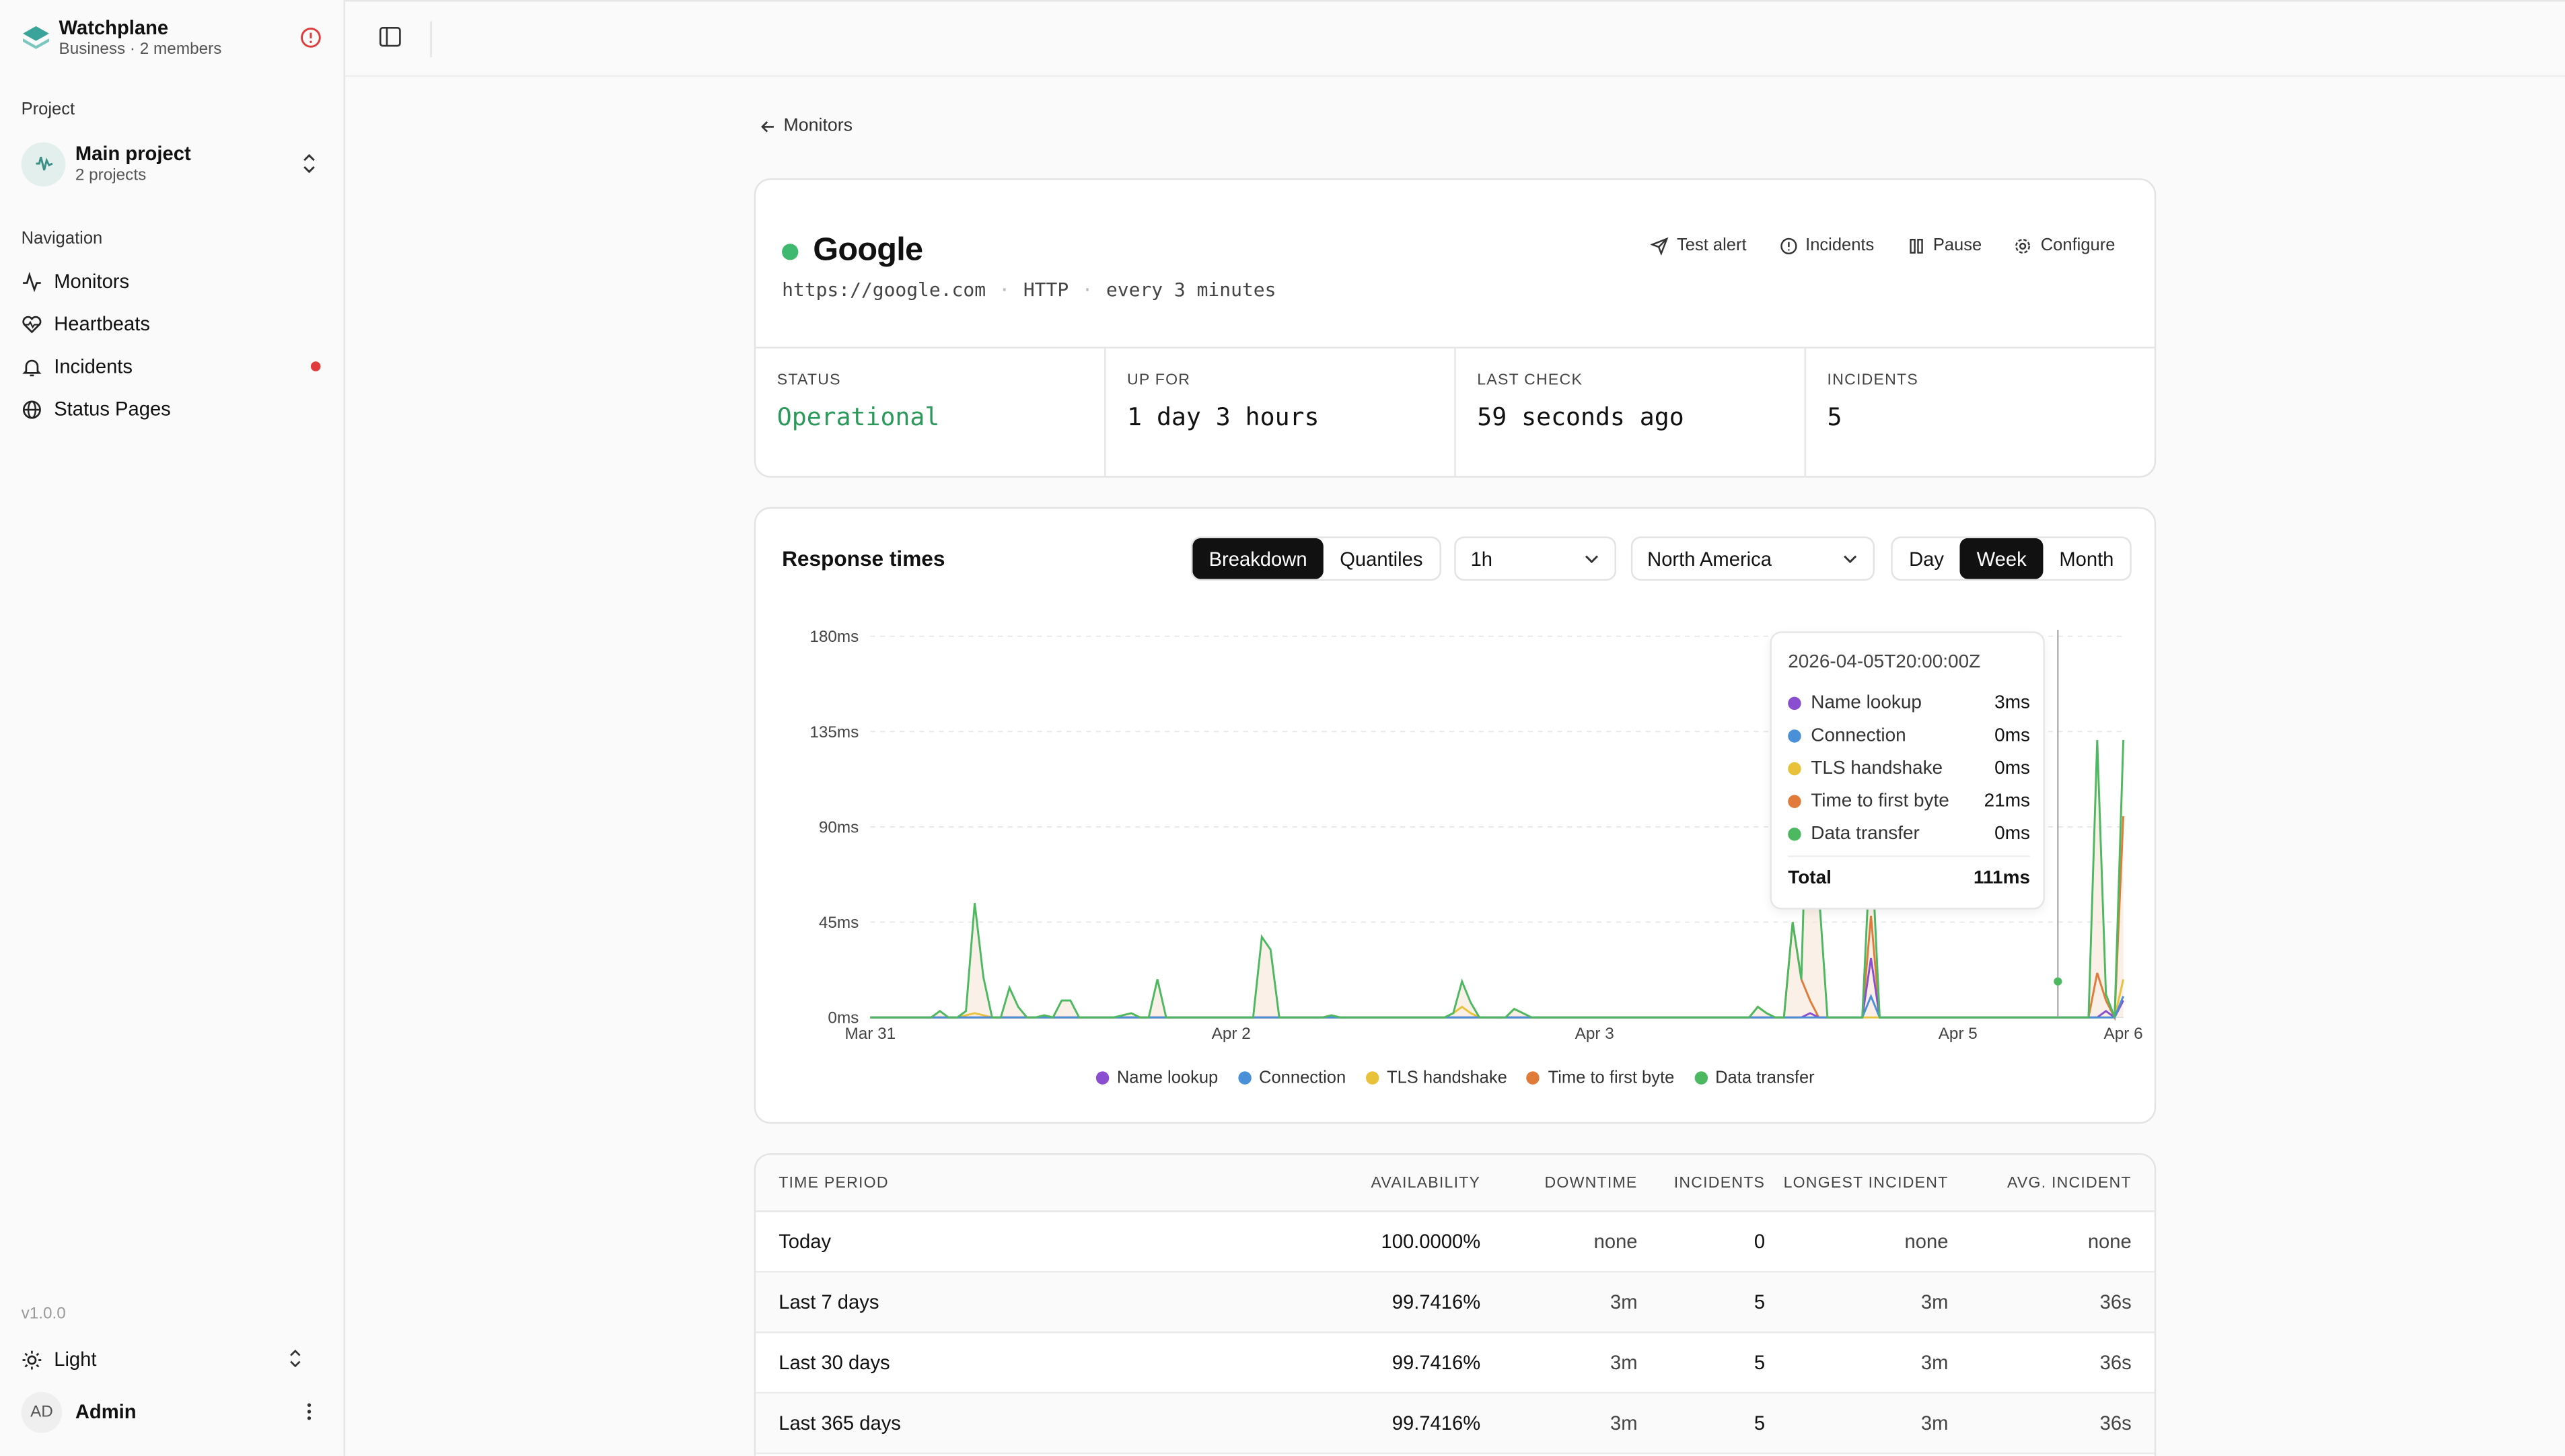 The width and height of the screenshot is (2565, 1456). Describe the element at coordinates (1530, 380) in the screenshot. I see `stat-label: LAST CHECK` at that location.